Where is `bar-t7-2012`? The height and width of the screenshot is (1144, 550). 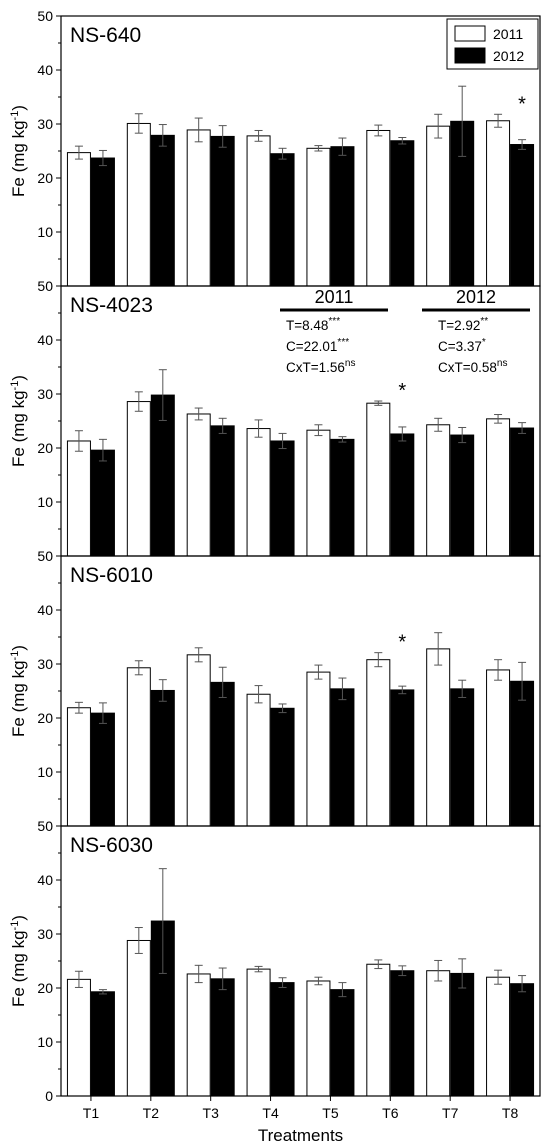
bar-t7-2012 is located at coordinates (462, 1034).